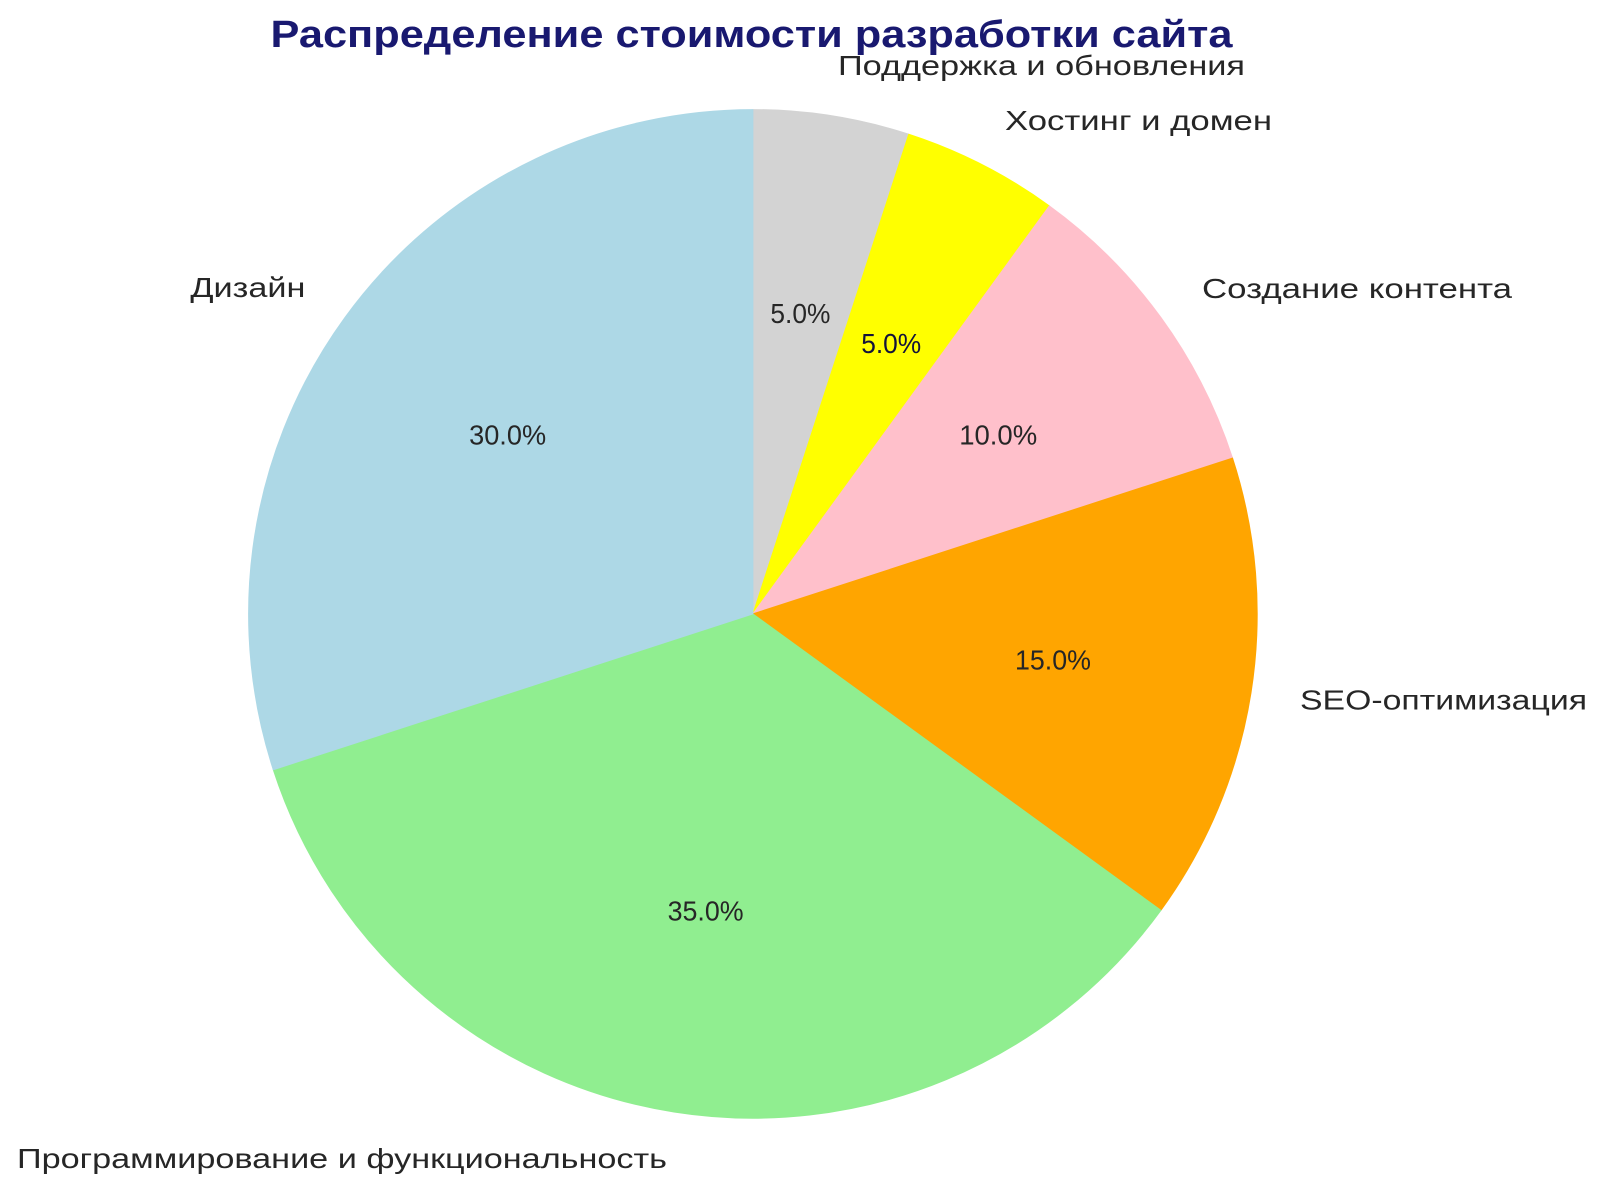 The height and width of the screenshot is (1195, 1600). I want to click on svg-text: SEO-оптимизация, so click(1443, 700).